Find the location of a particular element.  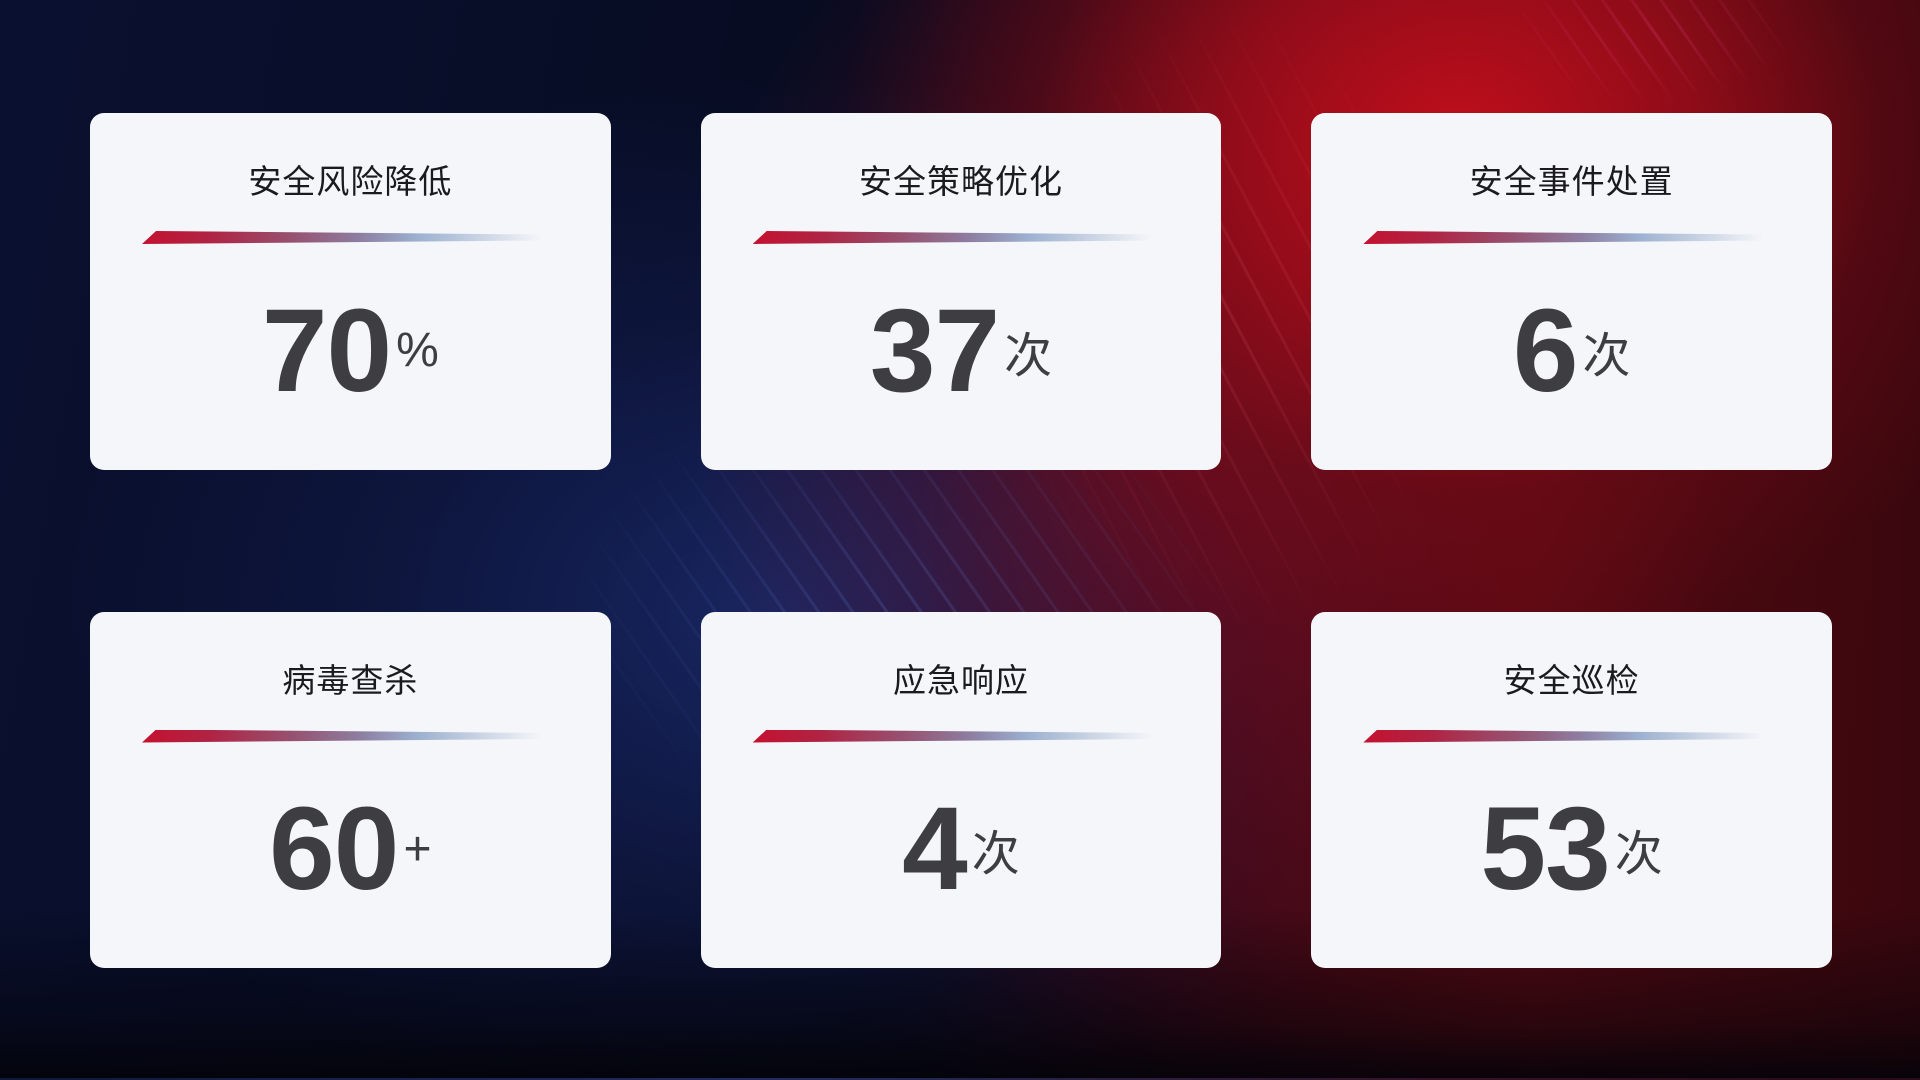

stat-card-policy-optimization: 安全策略优化 37 次 is located at coordinates (961, 291).